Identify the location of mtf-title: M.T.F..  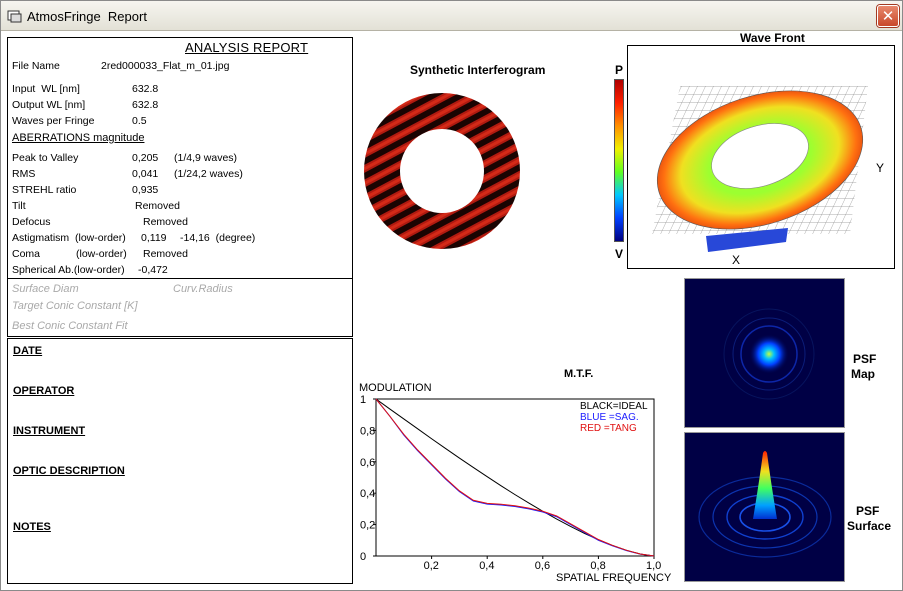
(578, 374).